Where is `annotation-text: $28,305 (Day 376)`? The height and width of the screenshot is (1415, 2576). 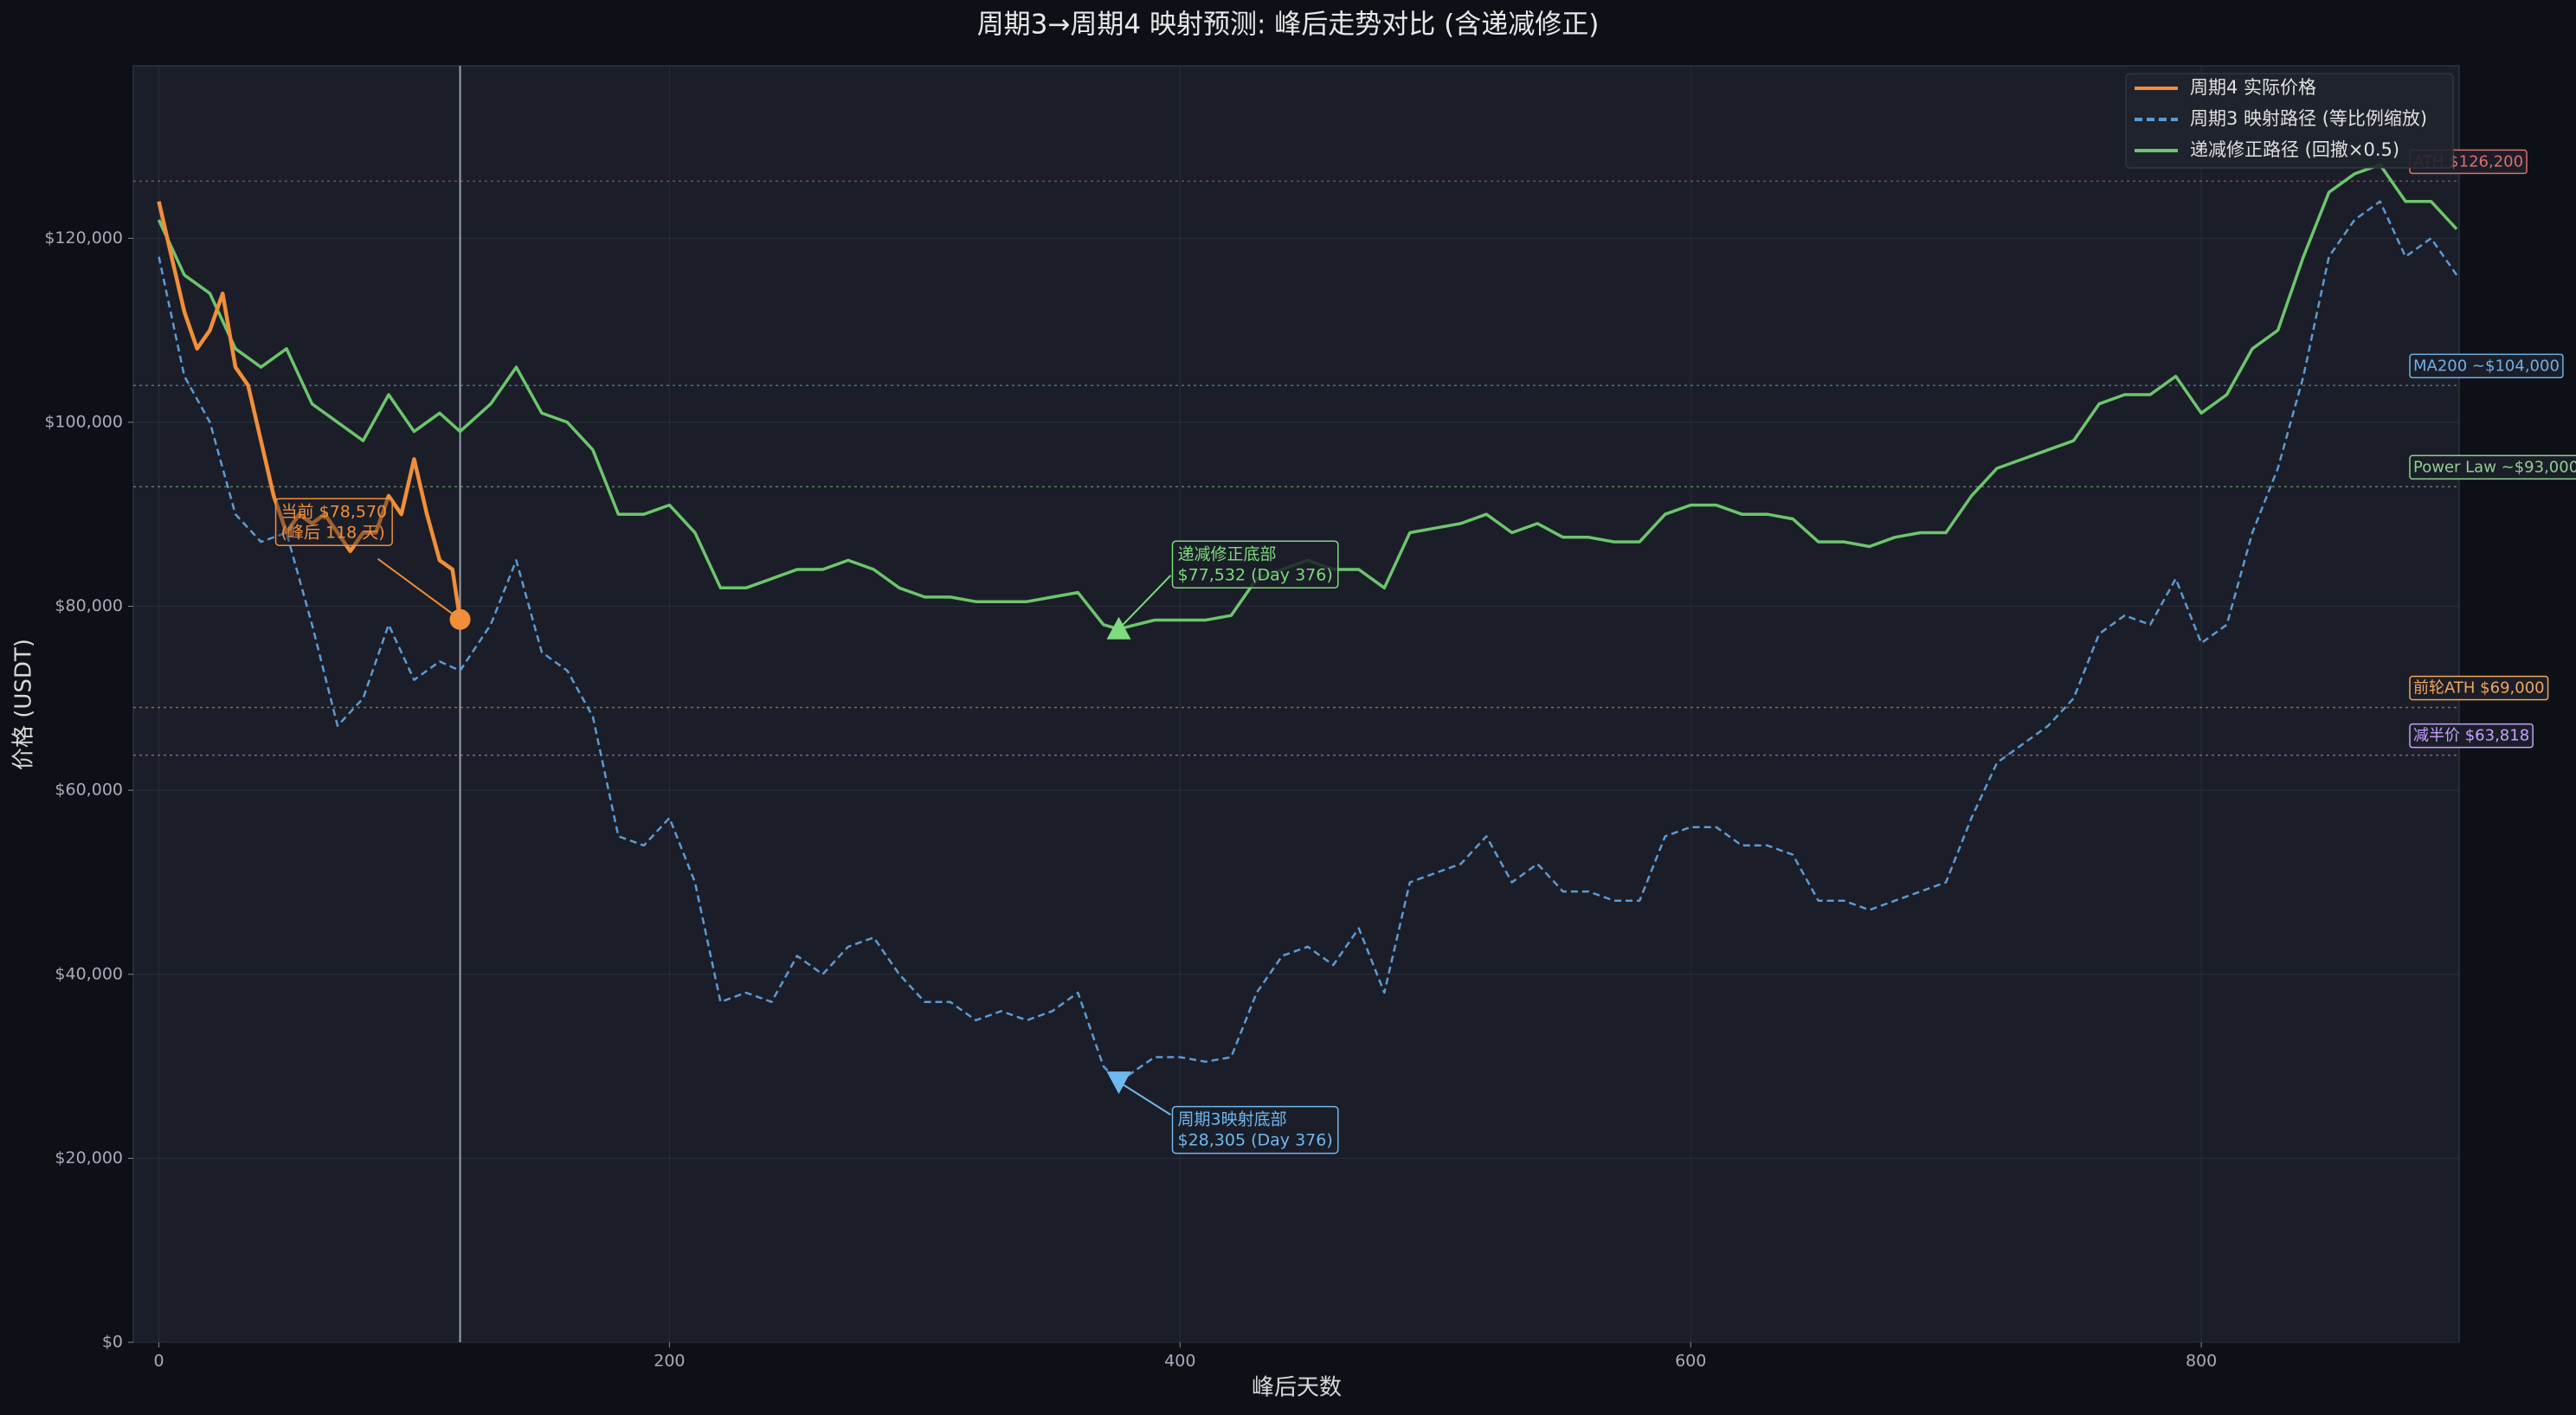
annotation-text: $28,305 (Day 376) is located at coordinates (1255, 1140).